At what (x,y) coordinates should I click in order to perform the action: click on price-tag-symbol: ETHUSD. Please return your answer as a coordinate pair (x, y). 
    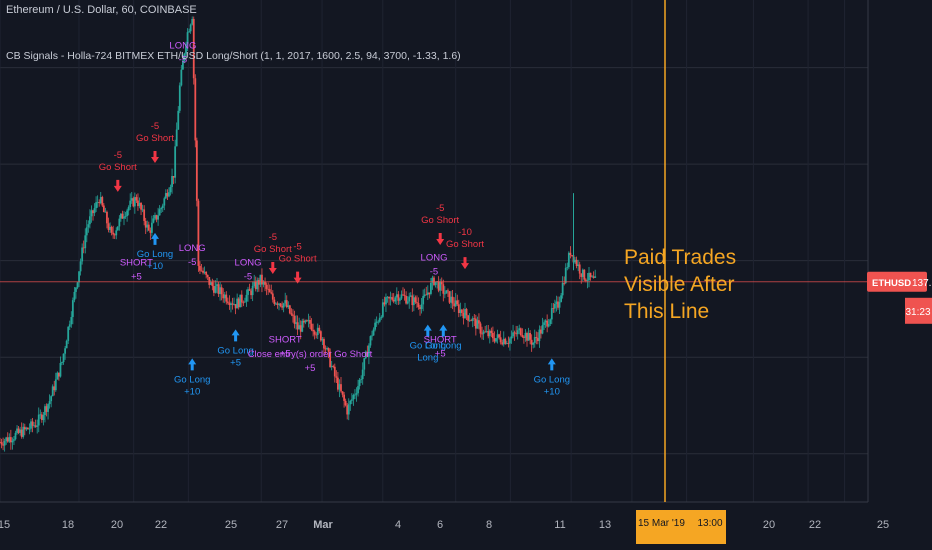
    Looking at the image, I should click on (891, 283).